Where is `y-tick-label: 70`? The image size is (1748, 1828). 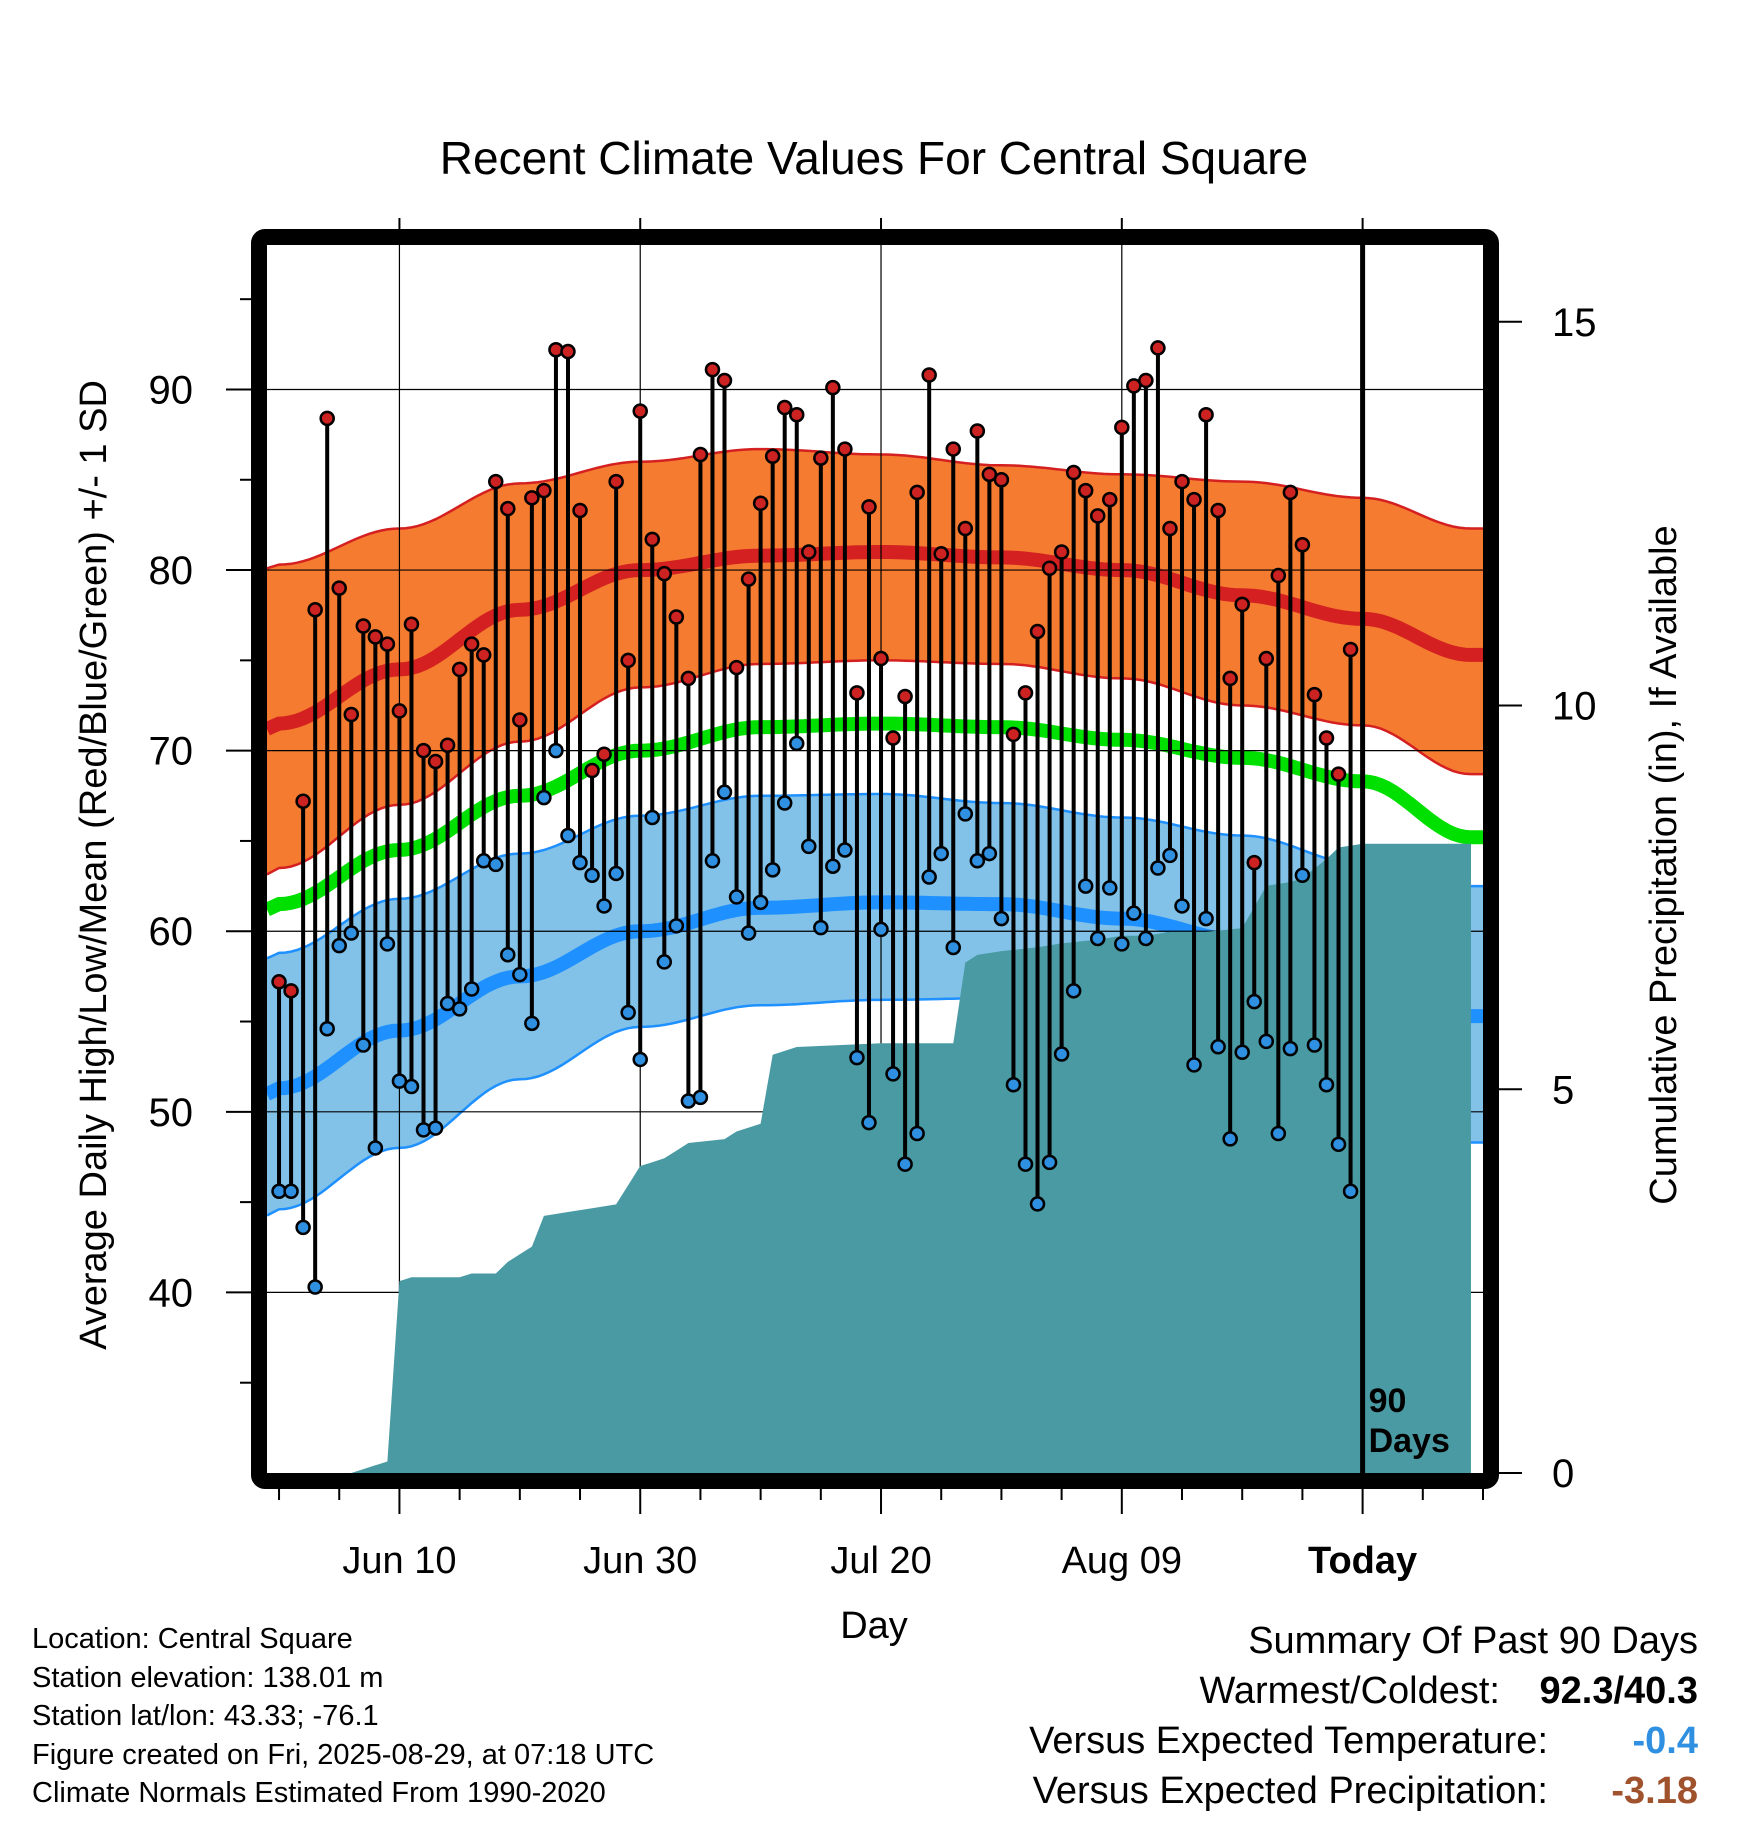 y-tick-label: 70 is located at coordinates (171, 752).